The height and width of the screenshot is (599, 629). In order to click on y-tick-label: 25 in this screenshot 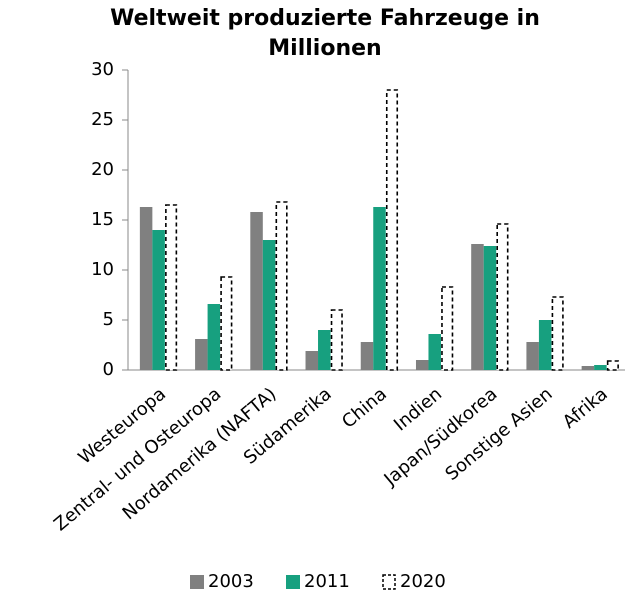, I will do `click(102, 119)`.